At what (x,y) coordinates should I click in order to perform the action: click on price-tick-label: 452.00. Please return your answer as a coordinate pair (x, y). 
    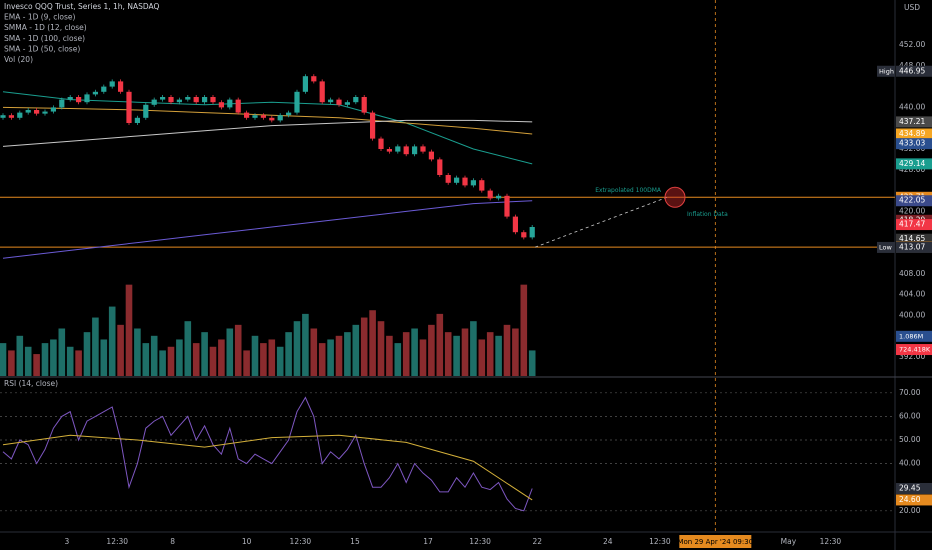
    Looking at the image, I should click on (912, 44).